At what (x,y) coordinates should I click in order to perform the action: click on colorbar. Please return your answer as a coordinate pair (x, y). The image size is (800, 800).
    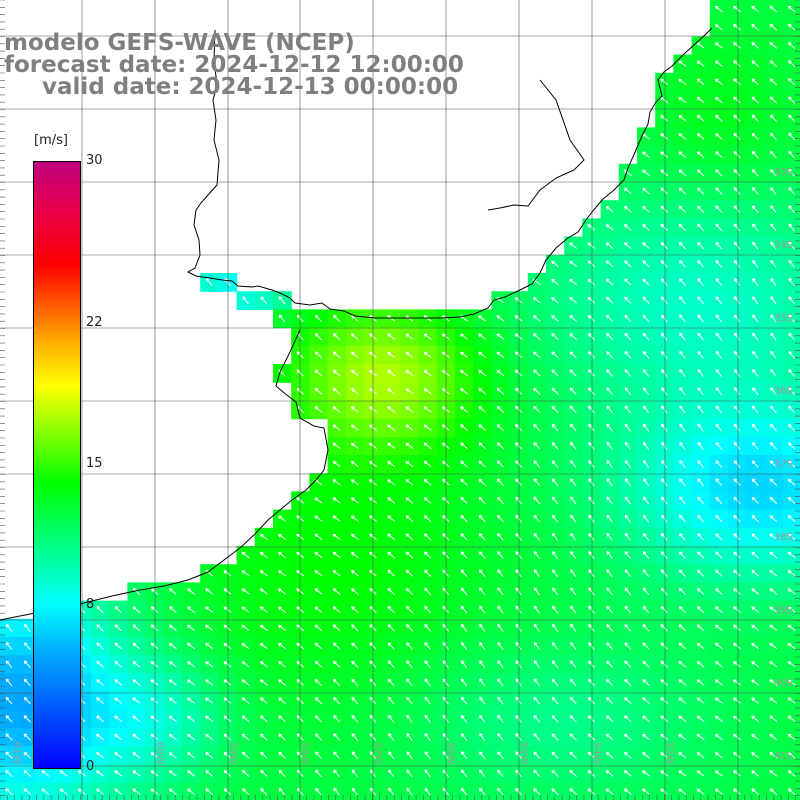
    Looking at the image, I should click on (57, 465).